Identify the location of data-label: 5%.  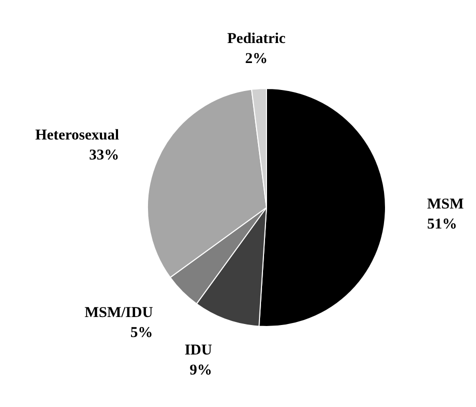
(141, 333).